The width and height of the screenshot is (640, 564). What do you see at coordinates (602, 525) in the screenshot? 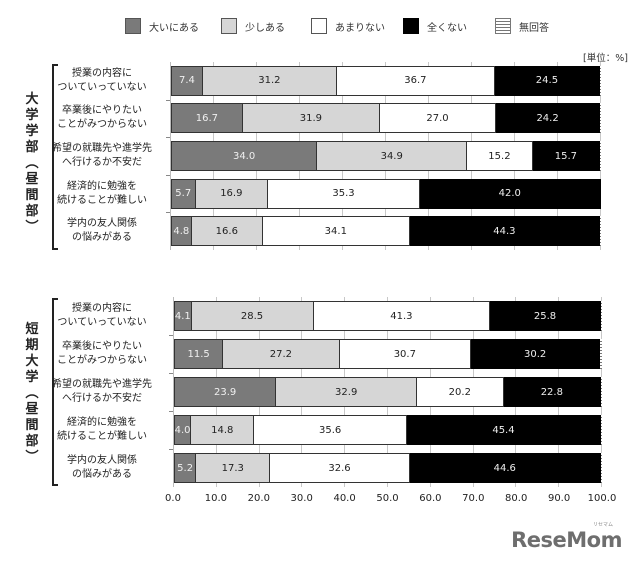
I see `logo-subtext: リセマム` at bounding box center [602, 525].